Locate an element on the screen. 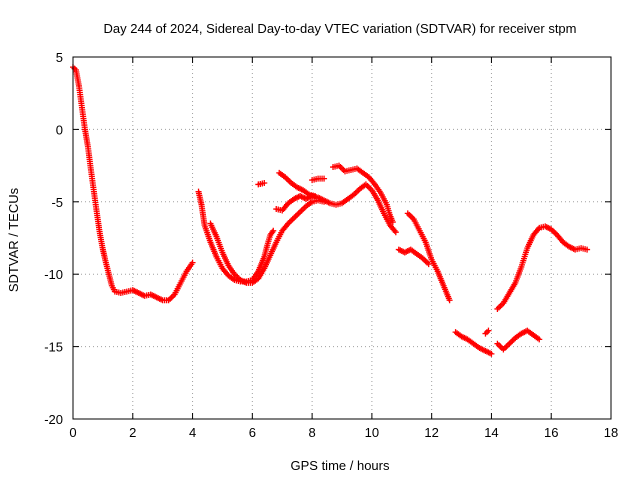 The width and height of the screenshot is (640, 480). y-axis-label: SDTVAR / TECUs is located at coordinates (13, 239).